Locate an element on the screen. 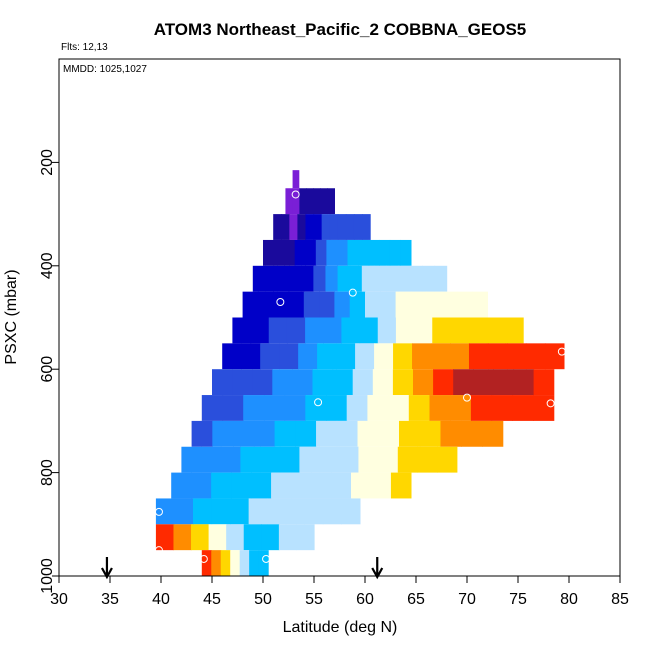 The width and height of the screenshot is (650, 650). y-tick-label-0: 200 is located at coordinates (47, 162).